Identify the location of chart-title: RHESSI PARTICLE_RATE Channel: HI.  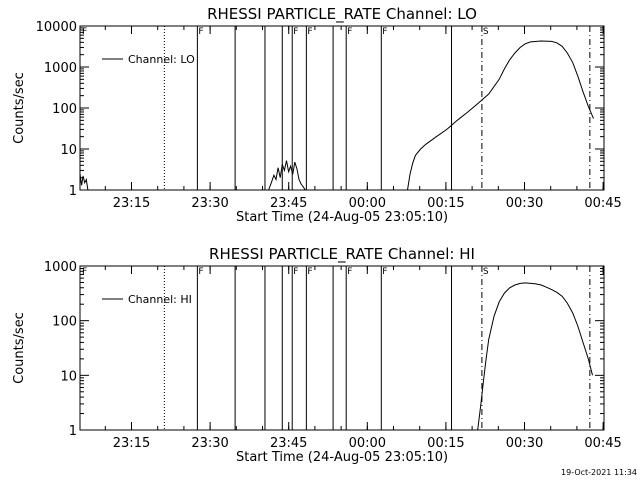
(342, 254).